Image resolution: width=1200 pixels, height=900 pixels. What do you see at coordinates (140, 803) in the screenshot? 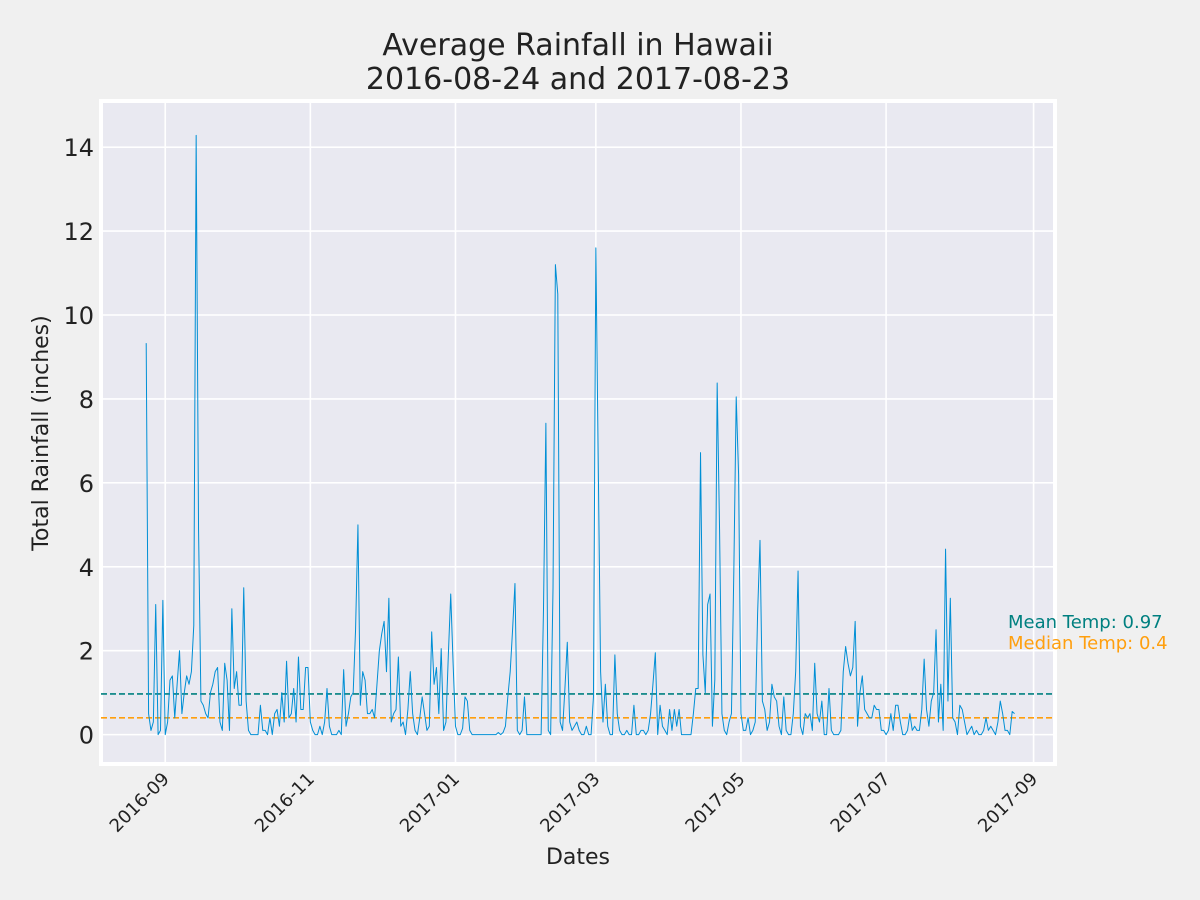
I see `x-tick-label: 2016-09` at bounding box center [140, 803].